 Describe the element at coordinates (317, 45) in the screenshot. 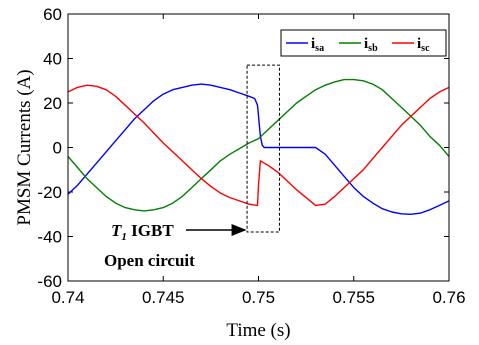

I see `legend-label-sa: isa` at that location.